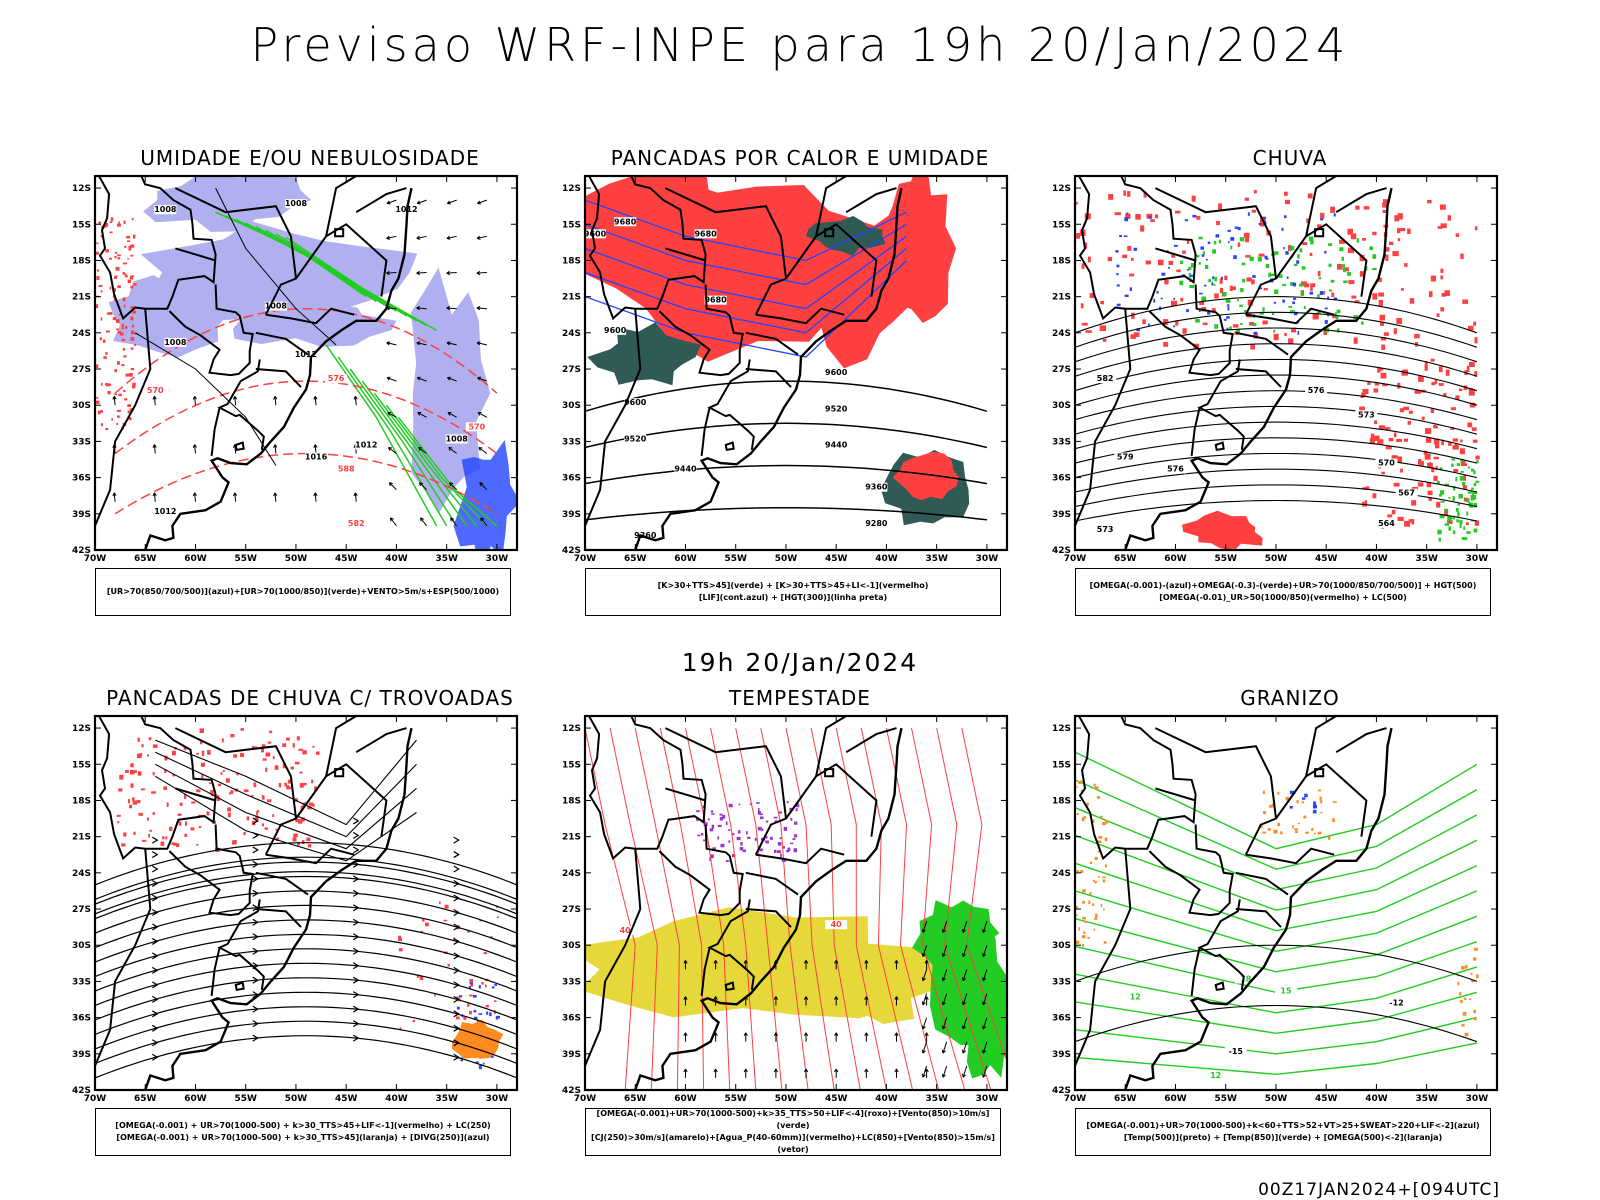 The width and height of the screenshot is (1600, 1200). What do you see at coordinates (1366, 414) in the screenshot?
I see `contour-label: 573` at bounding box center [1366, 414].